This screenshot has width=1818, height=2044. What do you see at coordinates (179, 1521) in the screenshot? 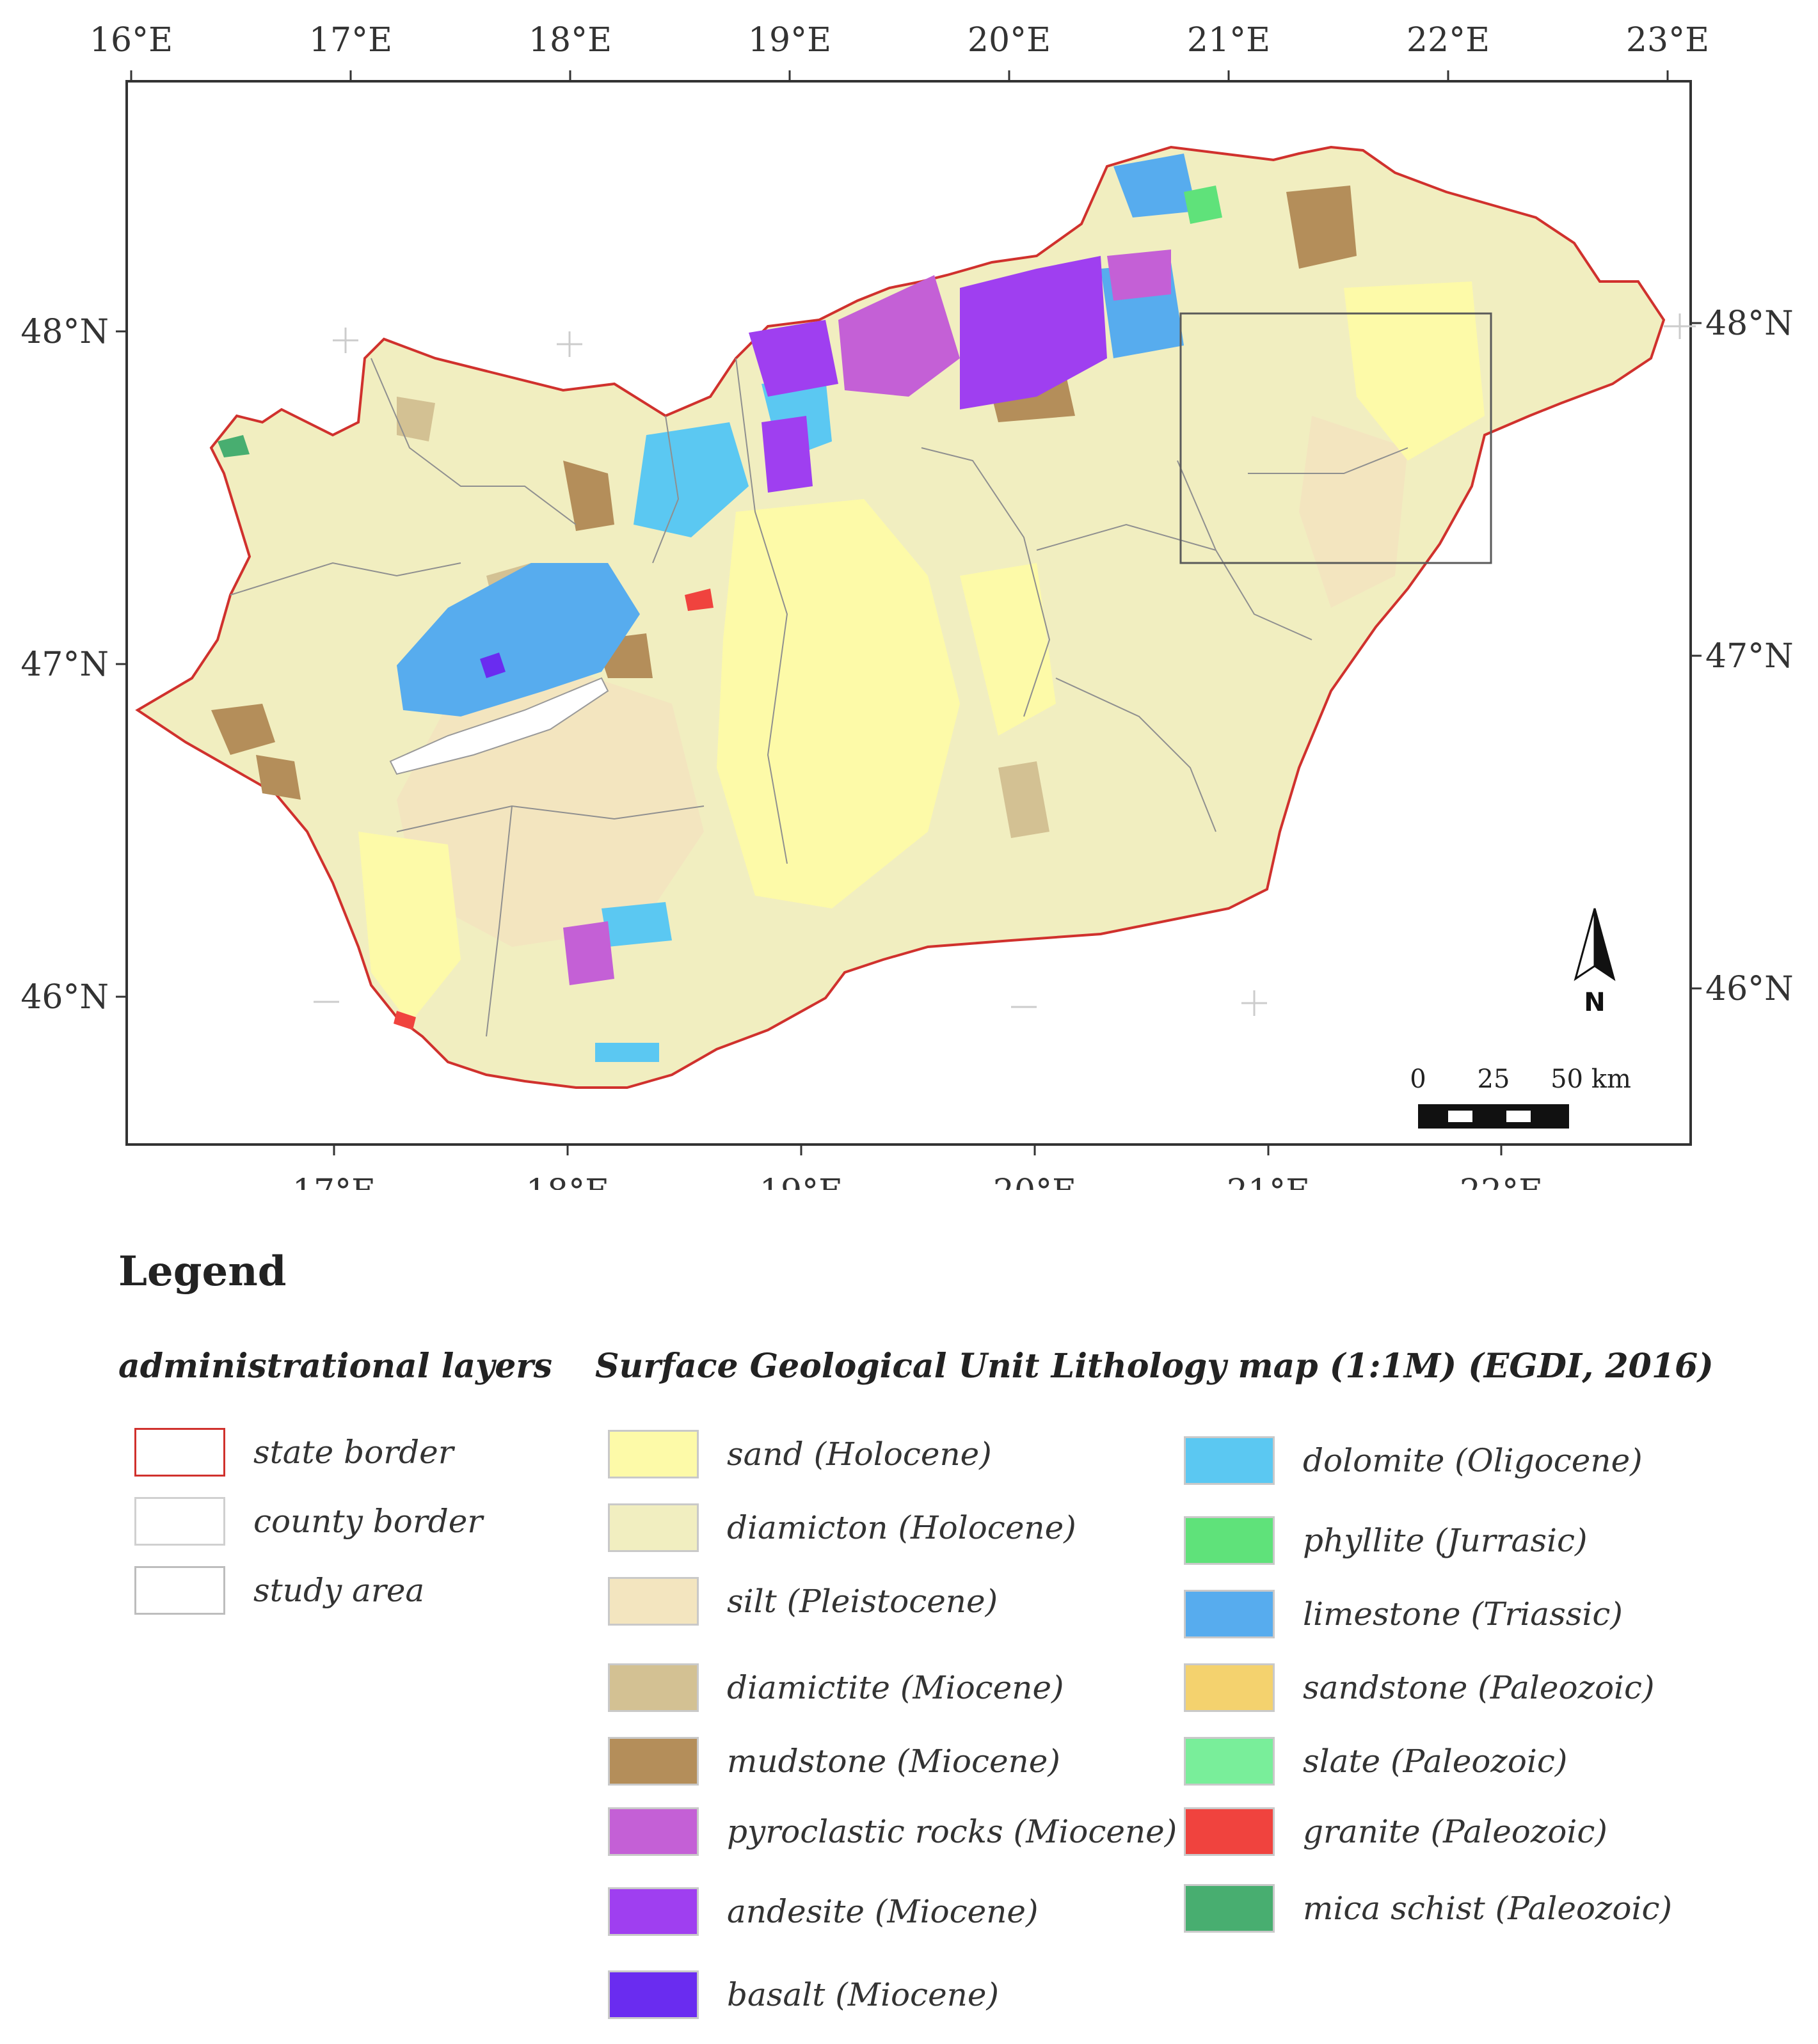
I see `county-border-swatch` at bounding box center [179, 1521].